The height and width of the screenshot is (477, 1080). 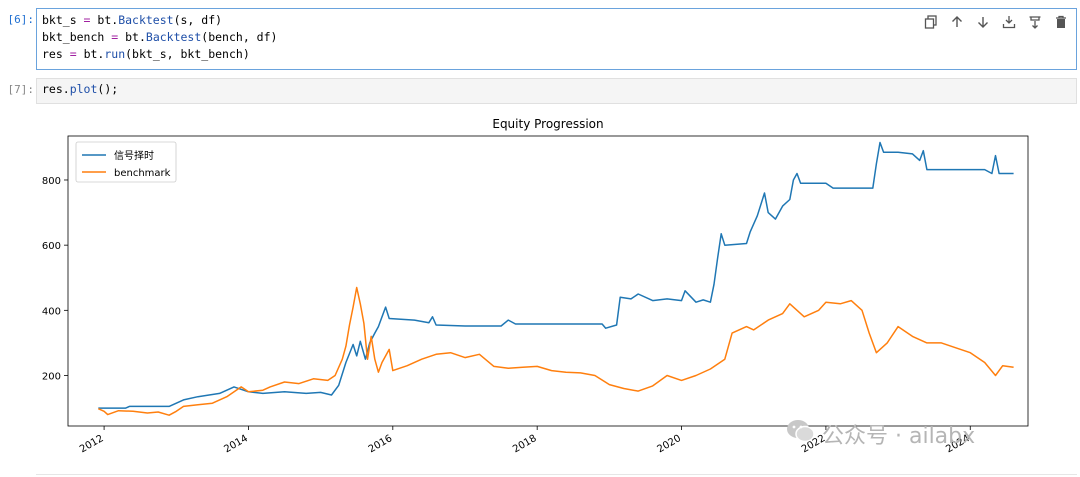 I want to click on code-line: bkt_s = bt.Backtest(s, df), so click(x=556, y=20).